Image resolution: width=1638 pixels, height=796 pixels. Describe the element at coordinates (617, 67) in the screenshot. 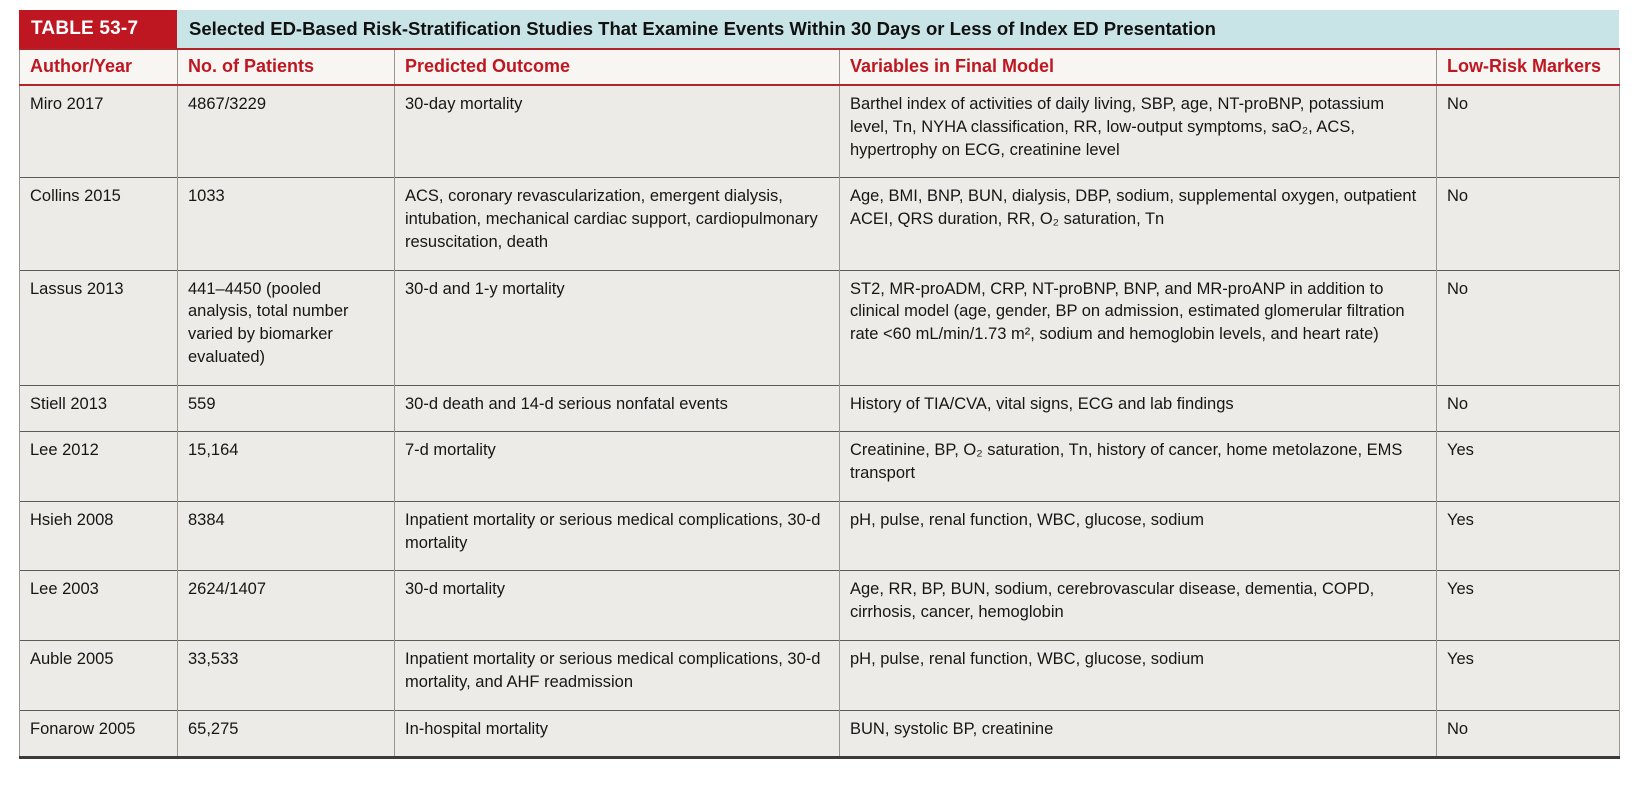

I see `column-header-predicted-outcome: Predicted Outcome` at that location.